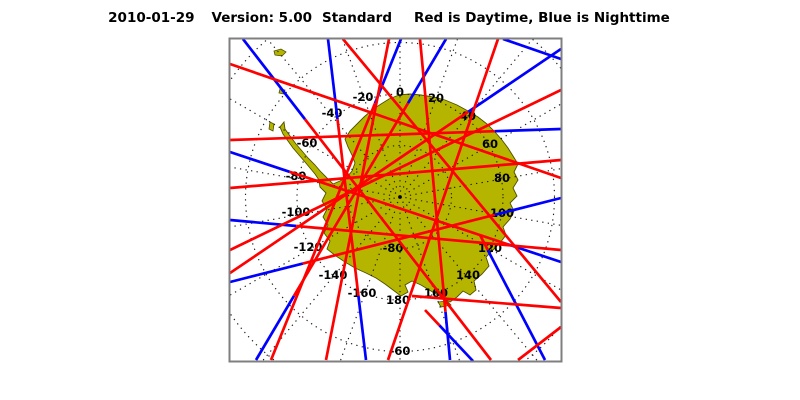 This screenshot has width=800, height=400. I want to click on longitude-label: -20, so click(363, 97).